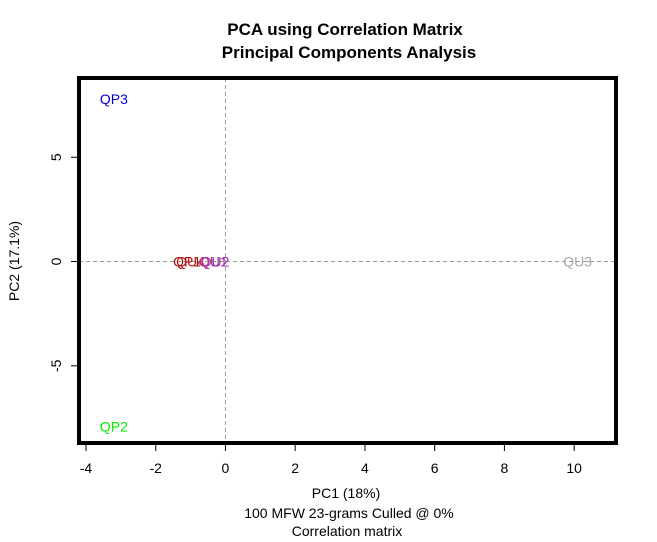 The image size is (657, 542). I want to click on chart-subtitle: Principal Components Analysis, so click(349, 52).